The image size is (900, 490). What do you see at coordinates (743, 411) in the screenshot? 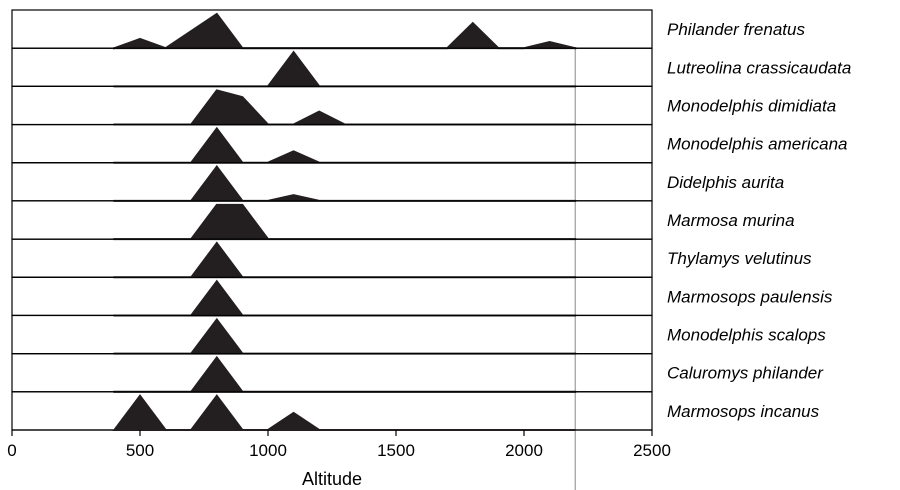
I see `species-label: Marmosops incanus` at bounding box center [743, 411].